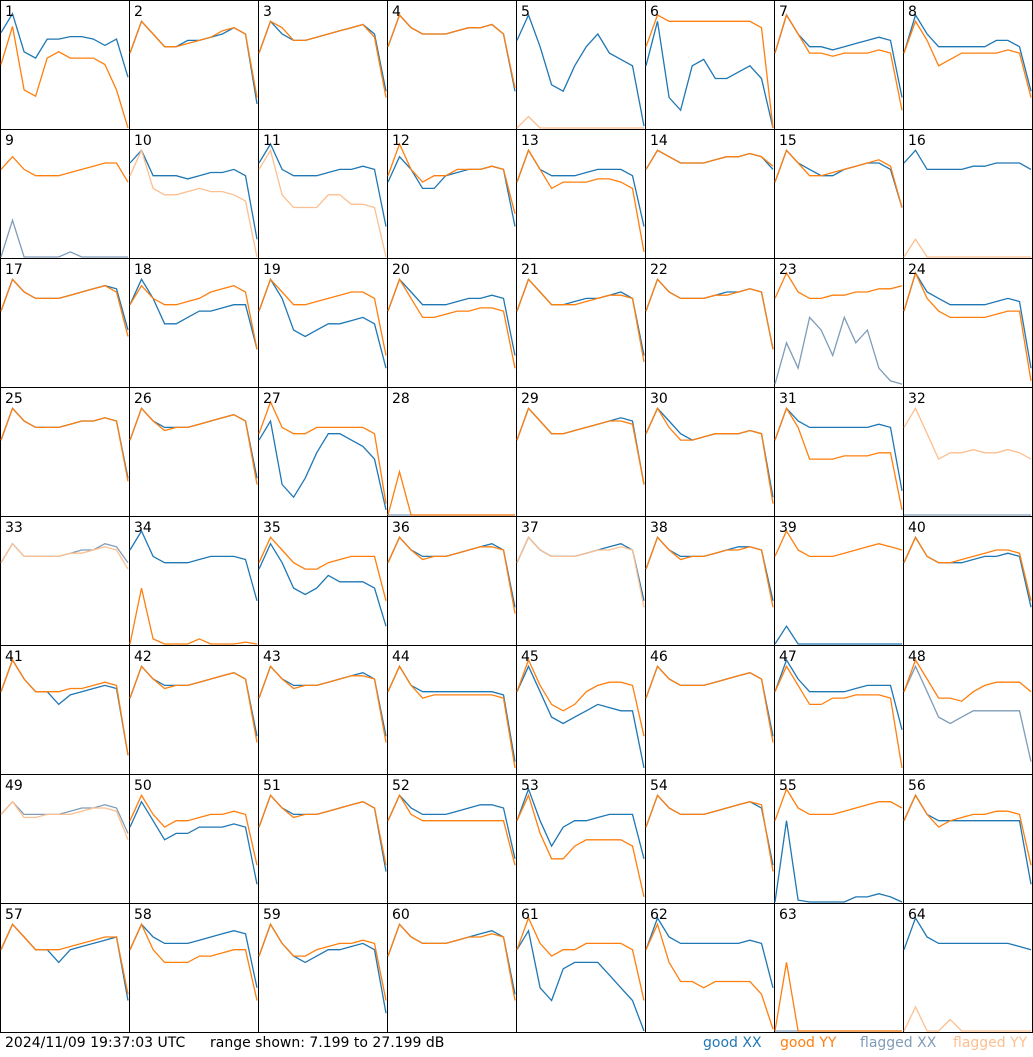  Describe the element at coordinates (143, 786) in the screenshot. I see `panel-label: 50` at that location.